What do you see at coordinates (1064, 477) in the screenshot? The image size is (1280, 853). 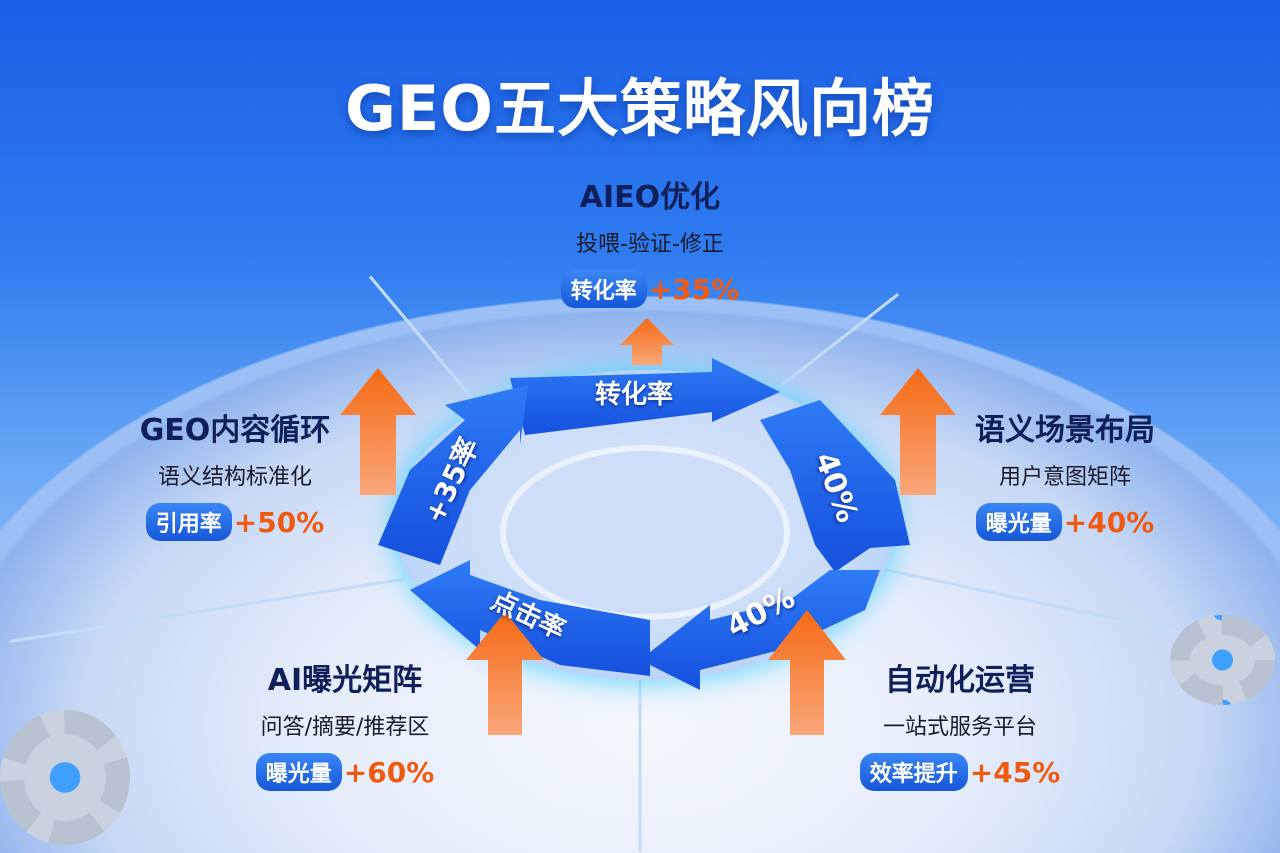 I see `strategy-subtitle: 用户意图矩阵` at bounding box center [1064, 477].